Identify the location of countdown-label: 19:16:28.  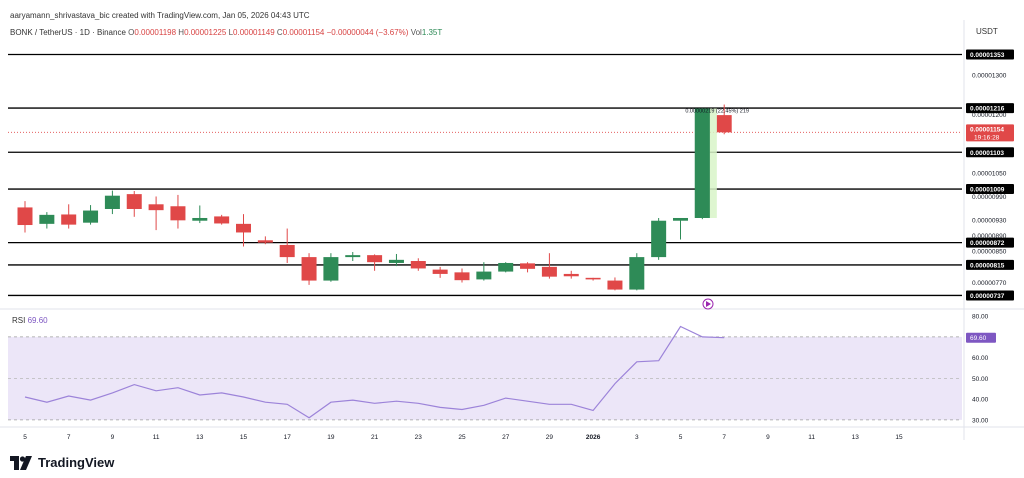
(987, 137).